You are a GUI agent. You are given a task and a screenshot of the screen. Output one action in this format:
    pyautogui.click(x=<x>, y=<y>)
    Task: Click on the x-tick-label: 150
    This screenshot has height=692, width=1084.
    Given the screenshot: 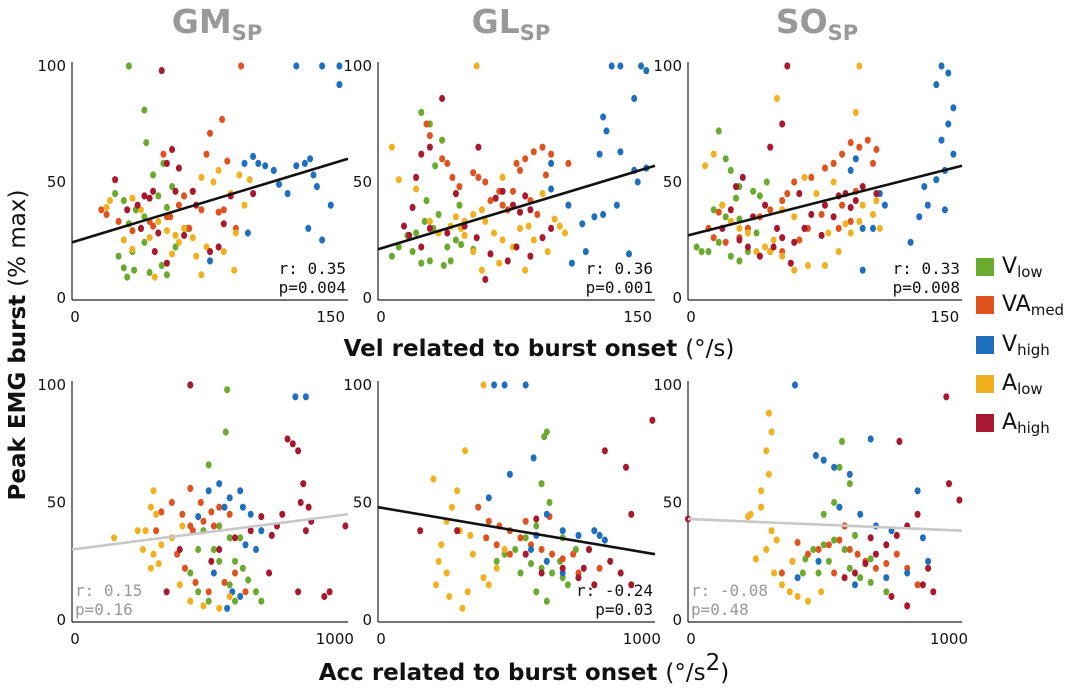 What is the action you would take?
    pyautogui.click(x=637, y=317)
    